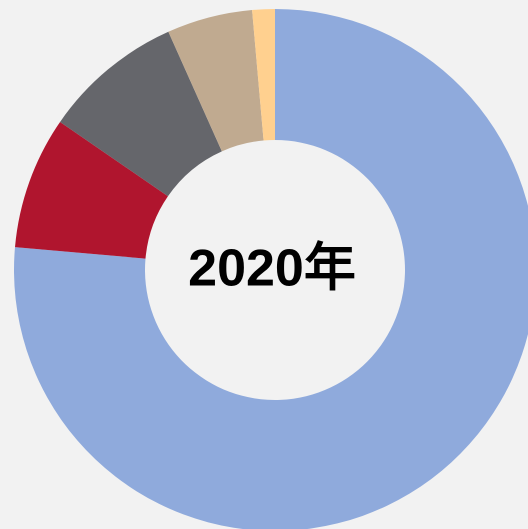 Image resolution: width=528 pixels, height=529 pixels. I want to click on center-label: 2020年, so click(272, 269).